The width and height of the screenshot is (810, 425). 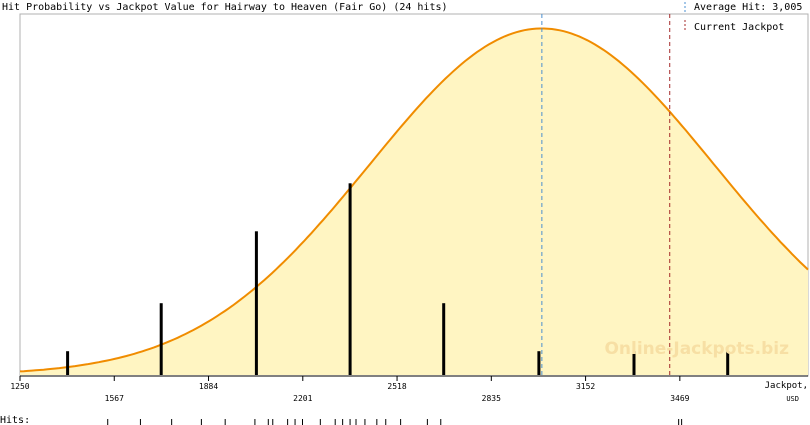 What do you see at coordinates (792, 399) in the screenshot?
I see `x-axis-unit: USD` at bounding box center [792, 399].